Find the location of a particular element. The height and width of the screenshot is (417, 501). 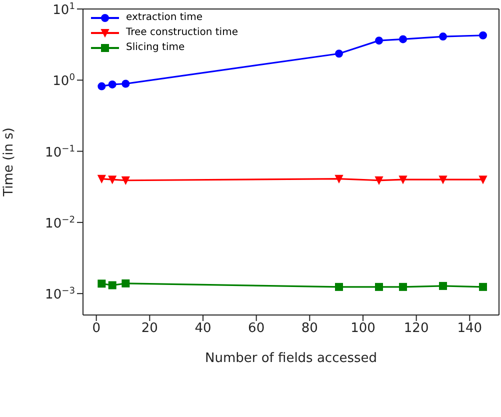

x-tick-label: 60 is located at coordinates (256, 328).